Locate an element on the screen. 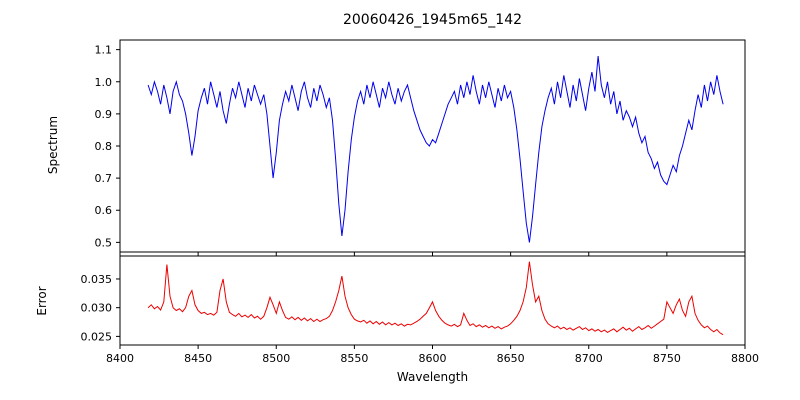  x-tick-label: 8500 is located at coordinates (276, 358).